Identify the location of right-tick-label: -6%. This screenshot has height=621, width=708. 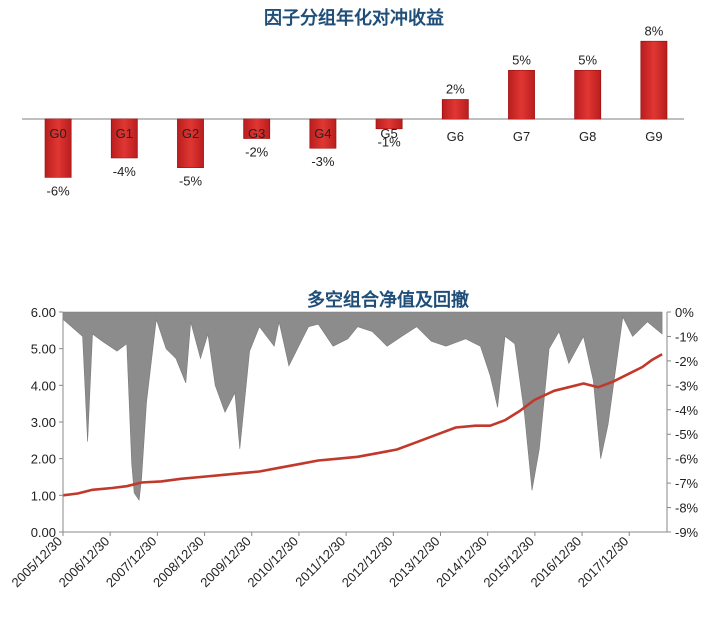
(687, 459).